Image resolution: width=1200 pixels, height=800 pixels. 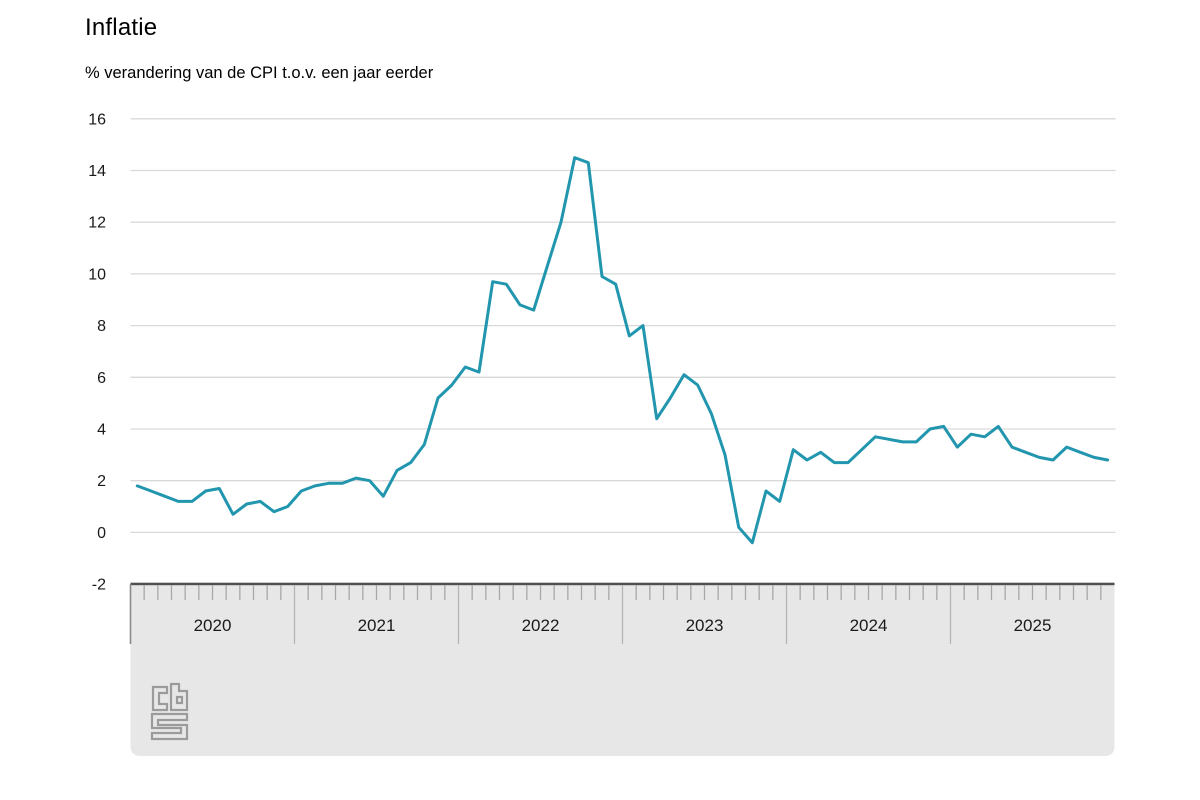 I want to click on year-label: 2020, so click(x=213, y=625).